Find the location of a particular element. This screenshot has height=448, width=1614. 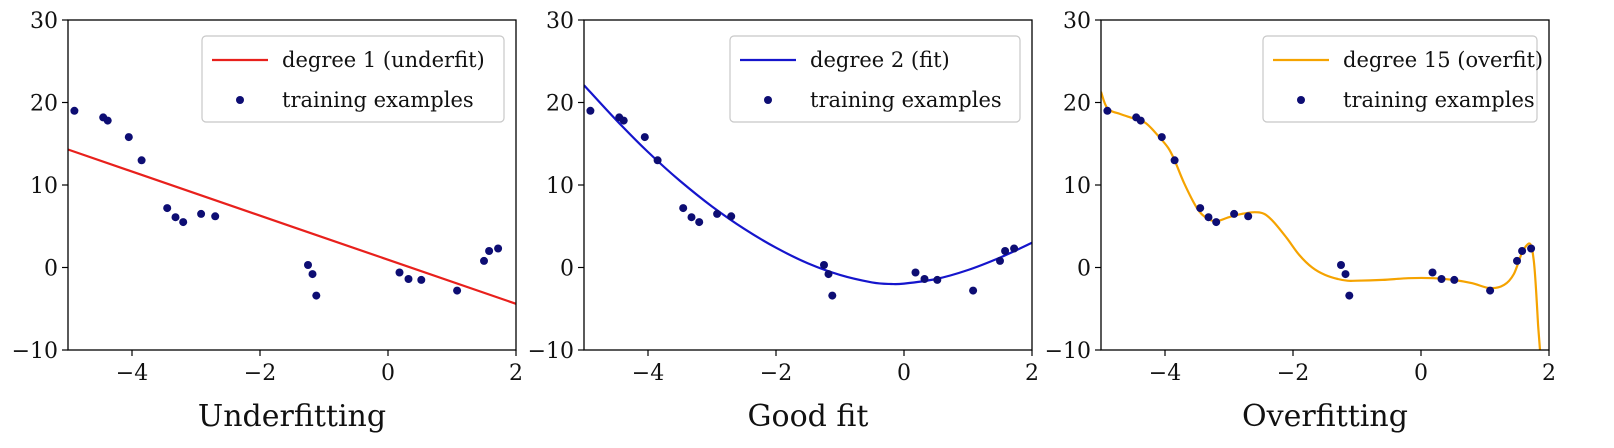

legend: degree 2 (fit) training examples is located at coordinates (875, 79).